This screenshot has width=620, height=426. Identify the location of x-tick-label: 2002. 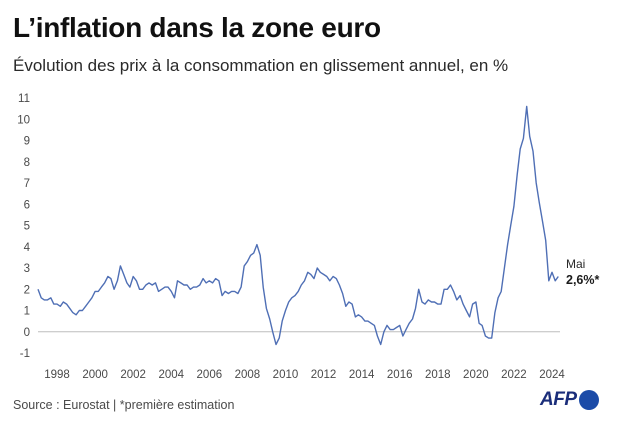
(133, 375).